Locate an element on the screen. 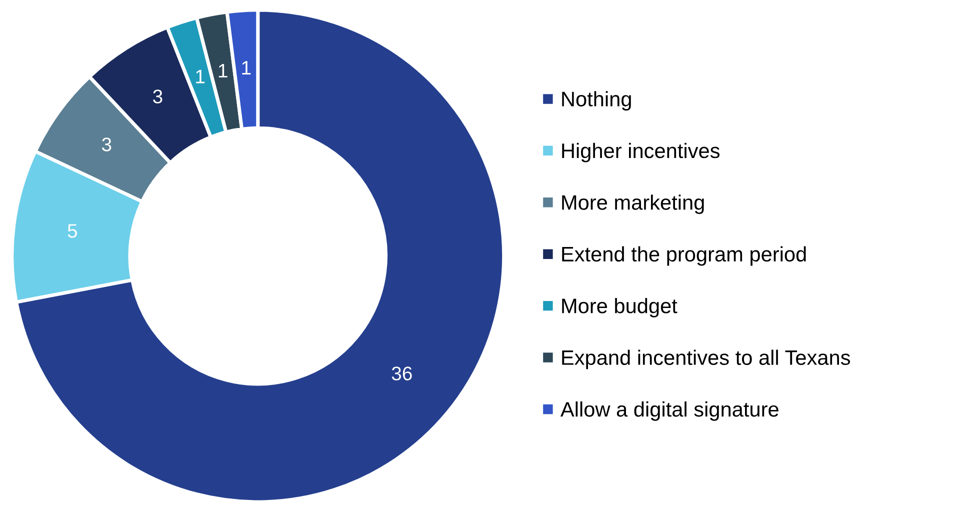  legend-label: More budget is located at coordinates (620, 308).